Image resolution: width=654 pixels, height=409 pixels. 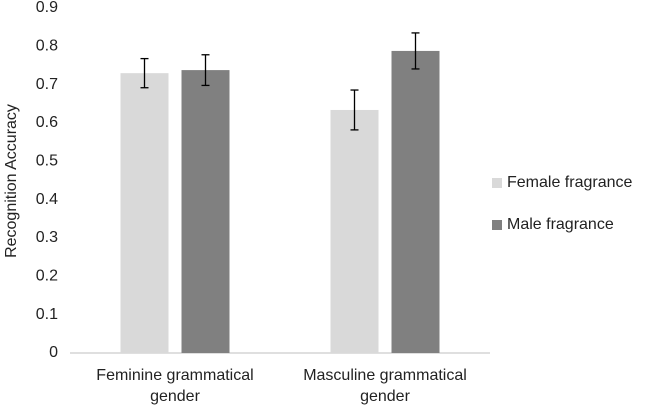 I want to click on y-tick-label: 0.3, so click(x=47, y=237).